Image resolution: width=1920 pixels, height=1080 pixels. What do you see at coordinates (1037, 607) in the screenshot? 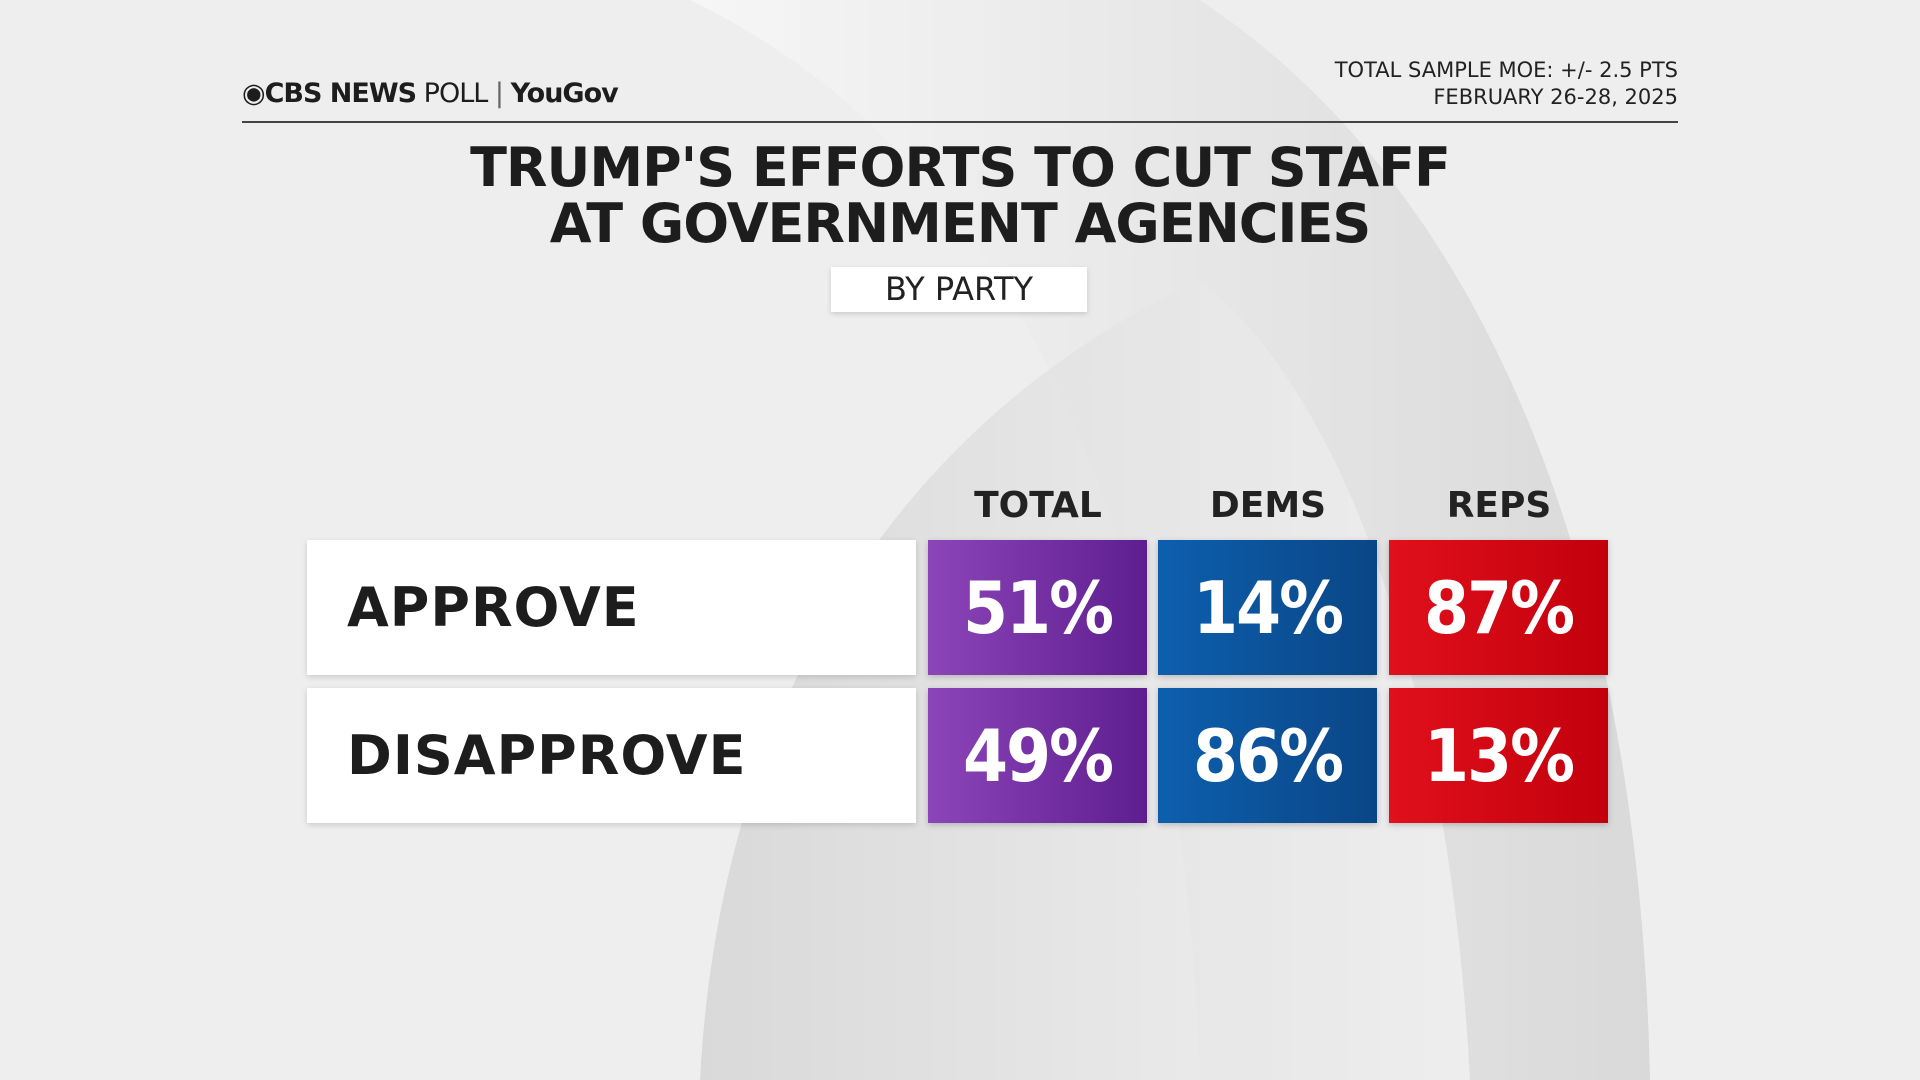
I see `value-cell: 51%` at bounding box center [1037, 607].